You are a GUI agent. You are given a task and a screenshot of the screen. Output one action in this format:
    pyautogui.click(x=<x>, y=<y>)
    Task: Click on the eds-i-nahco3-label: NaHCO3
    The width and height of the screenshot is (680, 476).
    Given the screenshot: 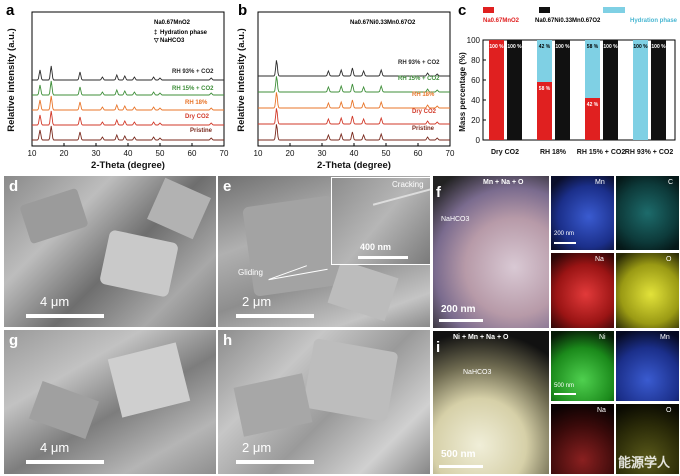 What is the action you would take?
    pyautogui.click(x=477, y=372)
    